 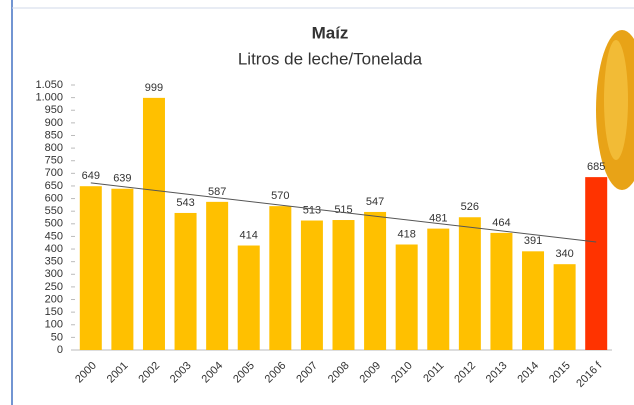 What do you see at coordinates (49, 85) in the screenshot?
I see `y-tick-label: 1.050` at bounding box center [49, 85].